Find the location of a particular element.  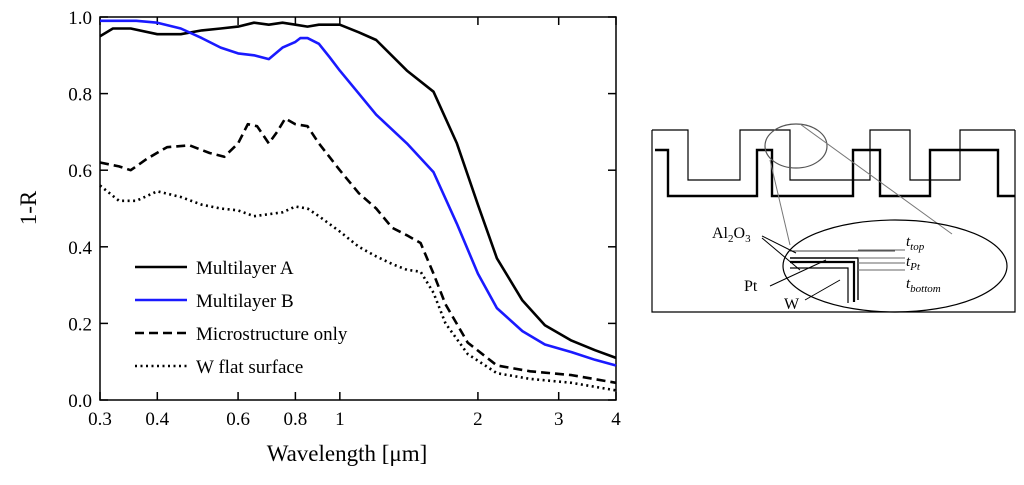

x-tick-label: 0.8 is located at coordinates (296, 419).